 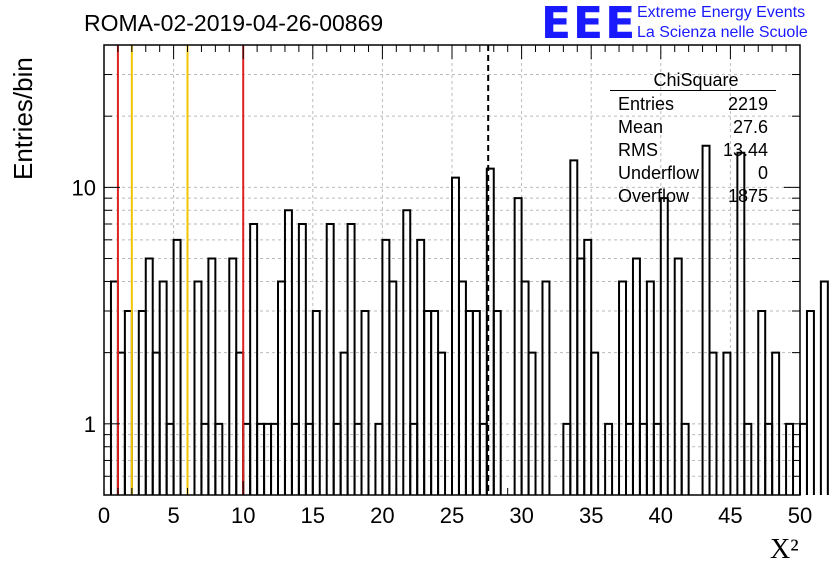 I want to click on stats-key: Entries, so click(x=646, y=104).